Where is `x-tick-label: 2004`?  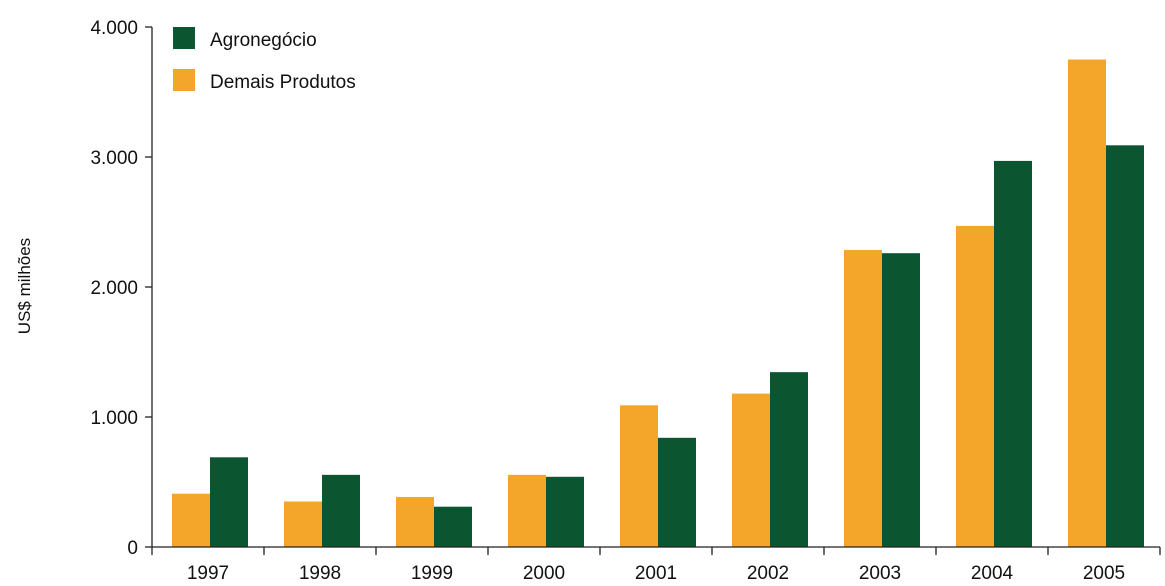 x-tick-label: 2004 is located at coordinates (992, 573).